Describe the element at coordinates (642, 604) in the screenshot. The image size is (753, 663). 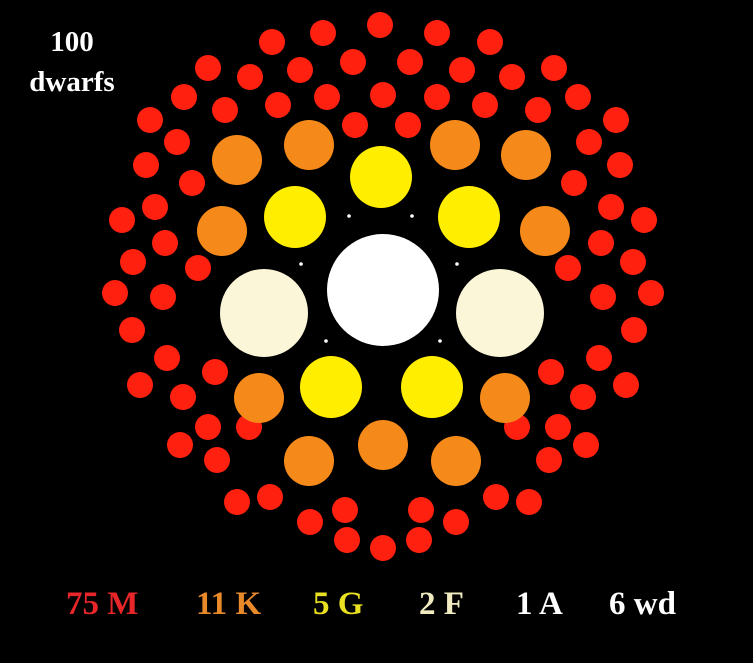
I see `legend-wd: 6 wd` at that location.